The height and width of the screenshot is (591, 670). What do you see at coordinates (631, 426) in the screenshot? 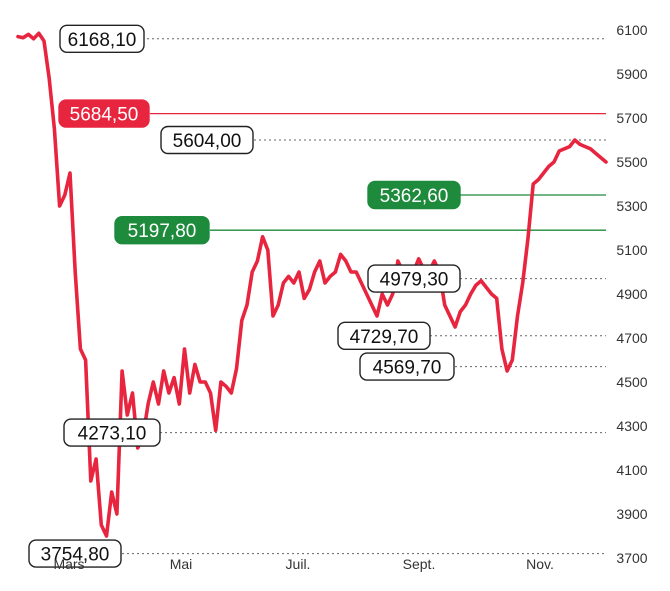
I see `y-tick-label: 4300` at bounding box center [631, 426].